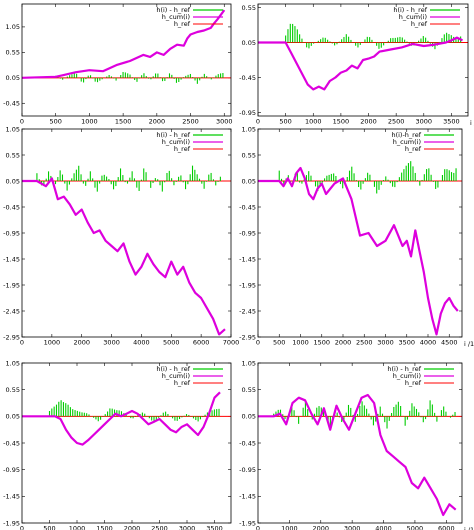 The width and height of the screenshot is (474, 530). Describe the element at coordinates (231, 343) in the screenshot. I see `x-tick-label: 7000` at that location.